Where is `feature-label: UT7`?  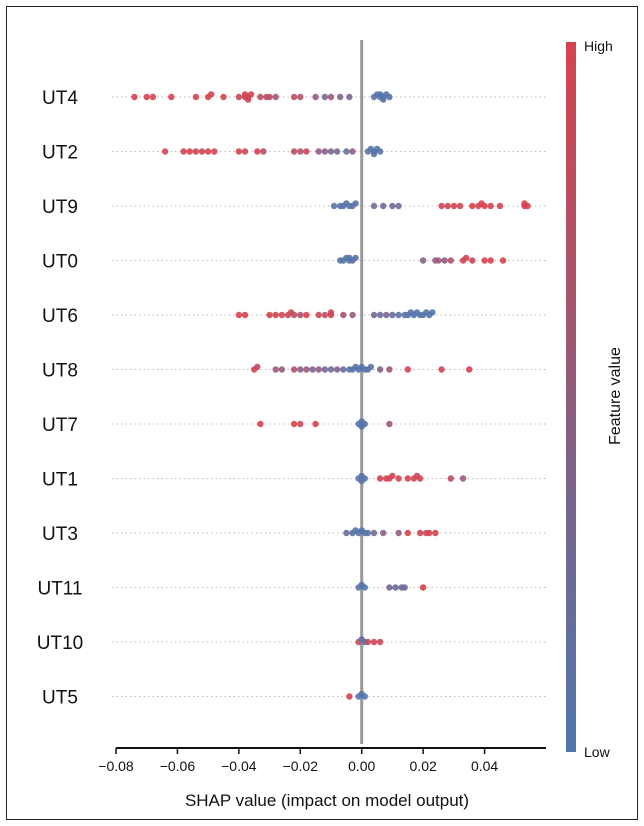
feature-label: UT7 is located at coordinates (60, 425).